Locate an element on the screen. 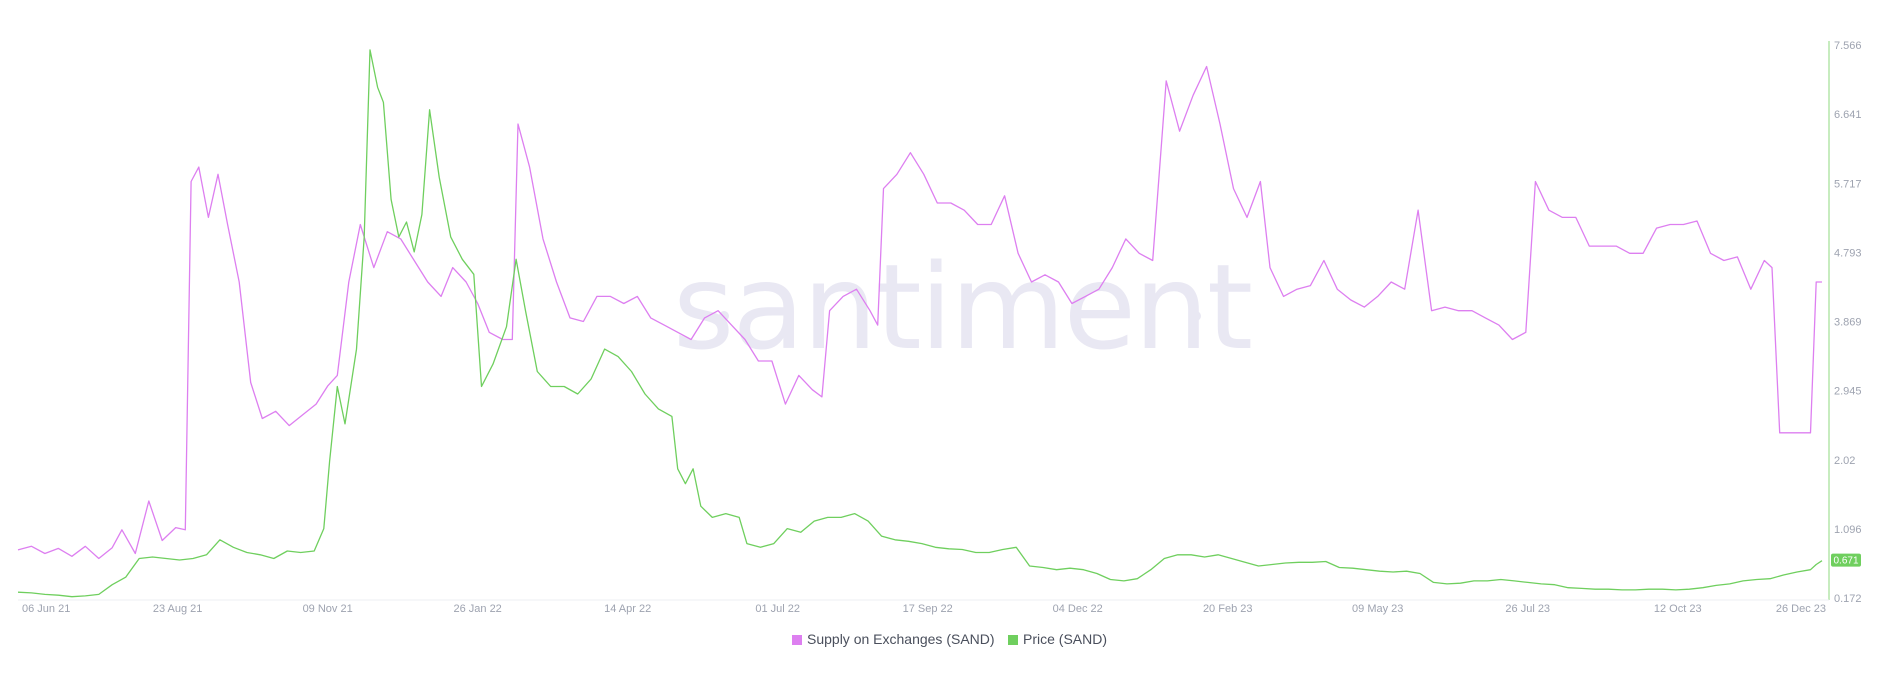  legend-label: Supply on Exchanges (SAND) is located at coordinates (901, 639).